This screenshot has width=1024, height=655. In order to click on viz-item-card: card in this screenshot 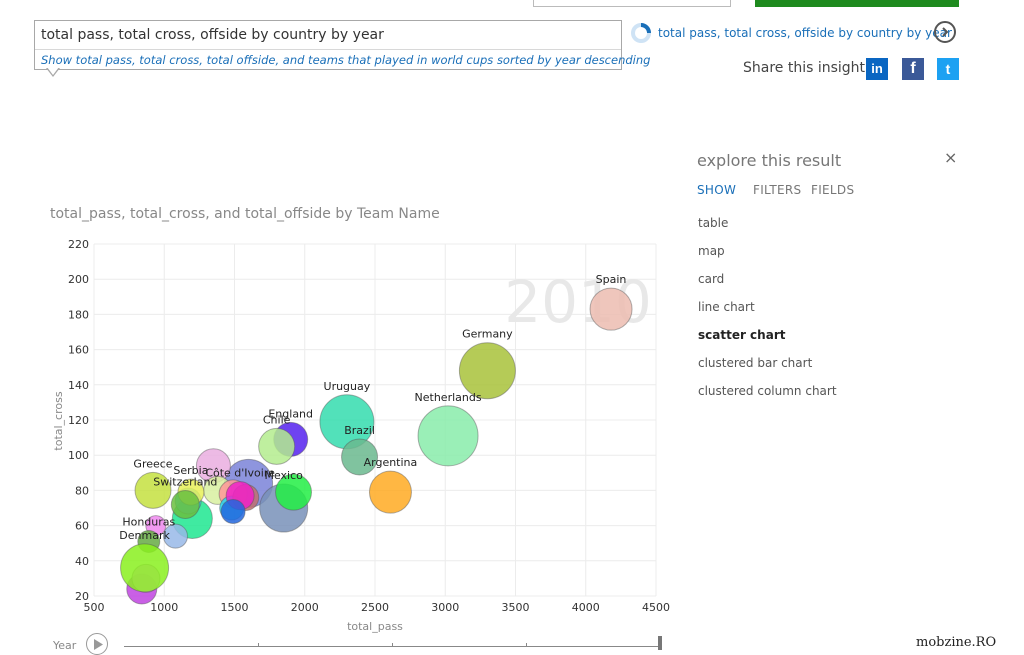, I will do `click(711, 279)`.